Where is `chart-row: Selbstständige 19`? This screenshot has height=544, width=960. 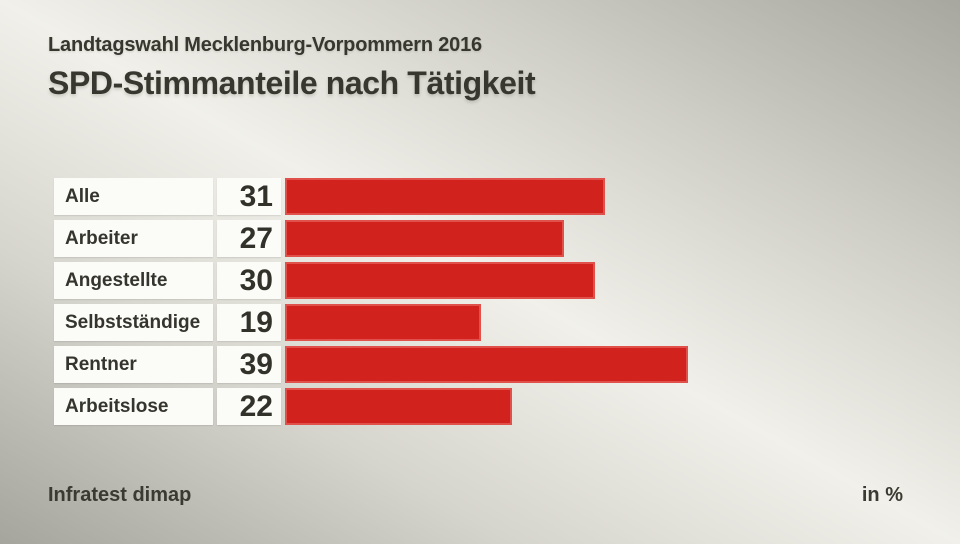
chart-row: Selbstständige 19 is located at coordinates (479, 322).